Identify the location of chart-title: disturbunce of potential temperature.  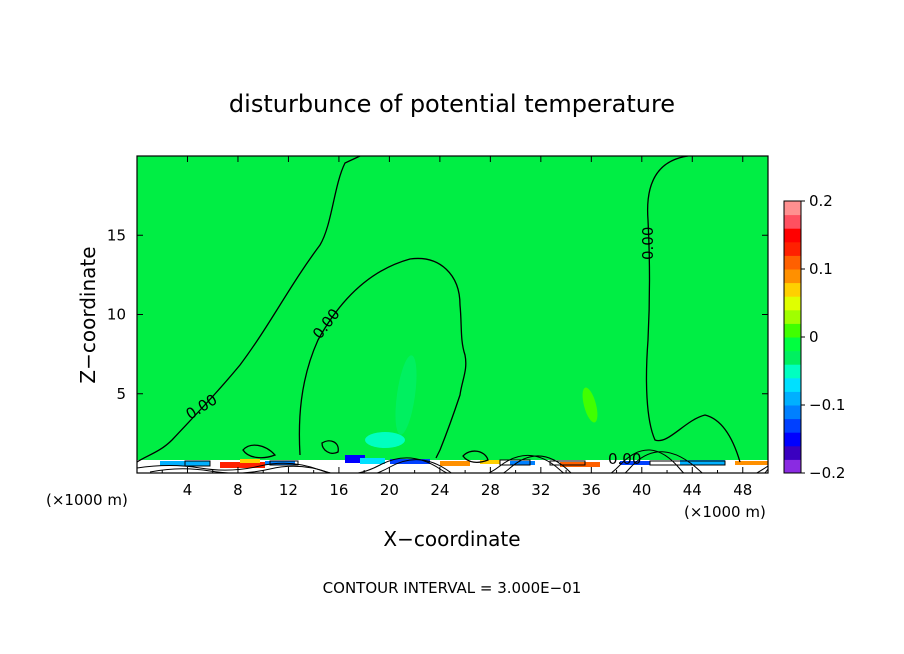
(452, 104).